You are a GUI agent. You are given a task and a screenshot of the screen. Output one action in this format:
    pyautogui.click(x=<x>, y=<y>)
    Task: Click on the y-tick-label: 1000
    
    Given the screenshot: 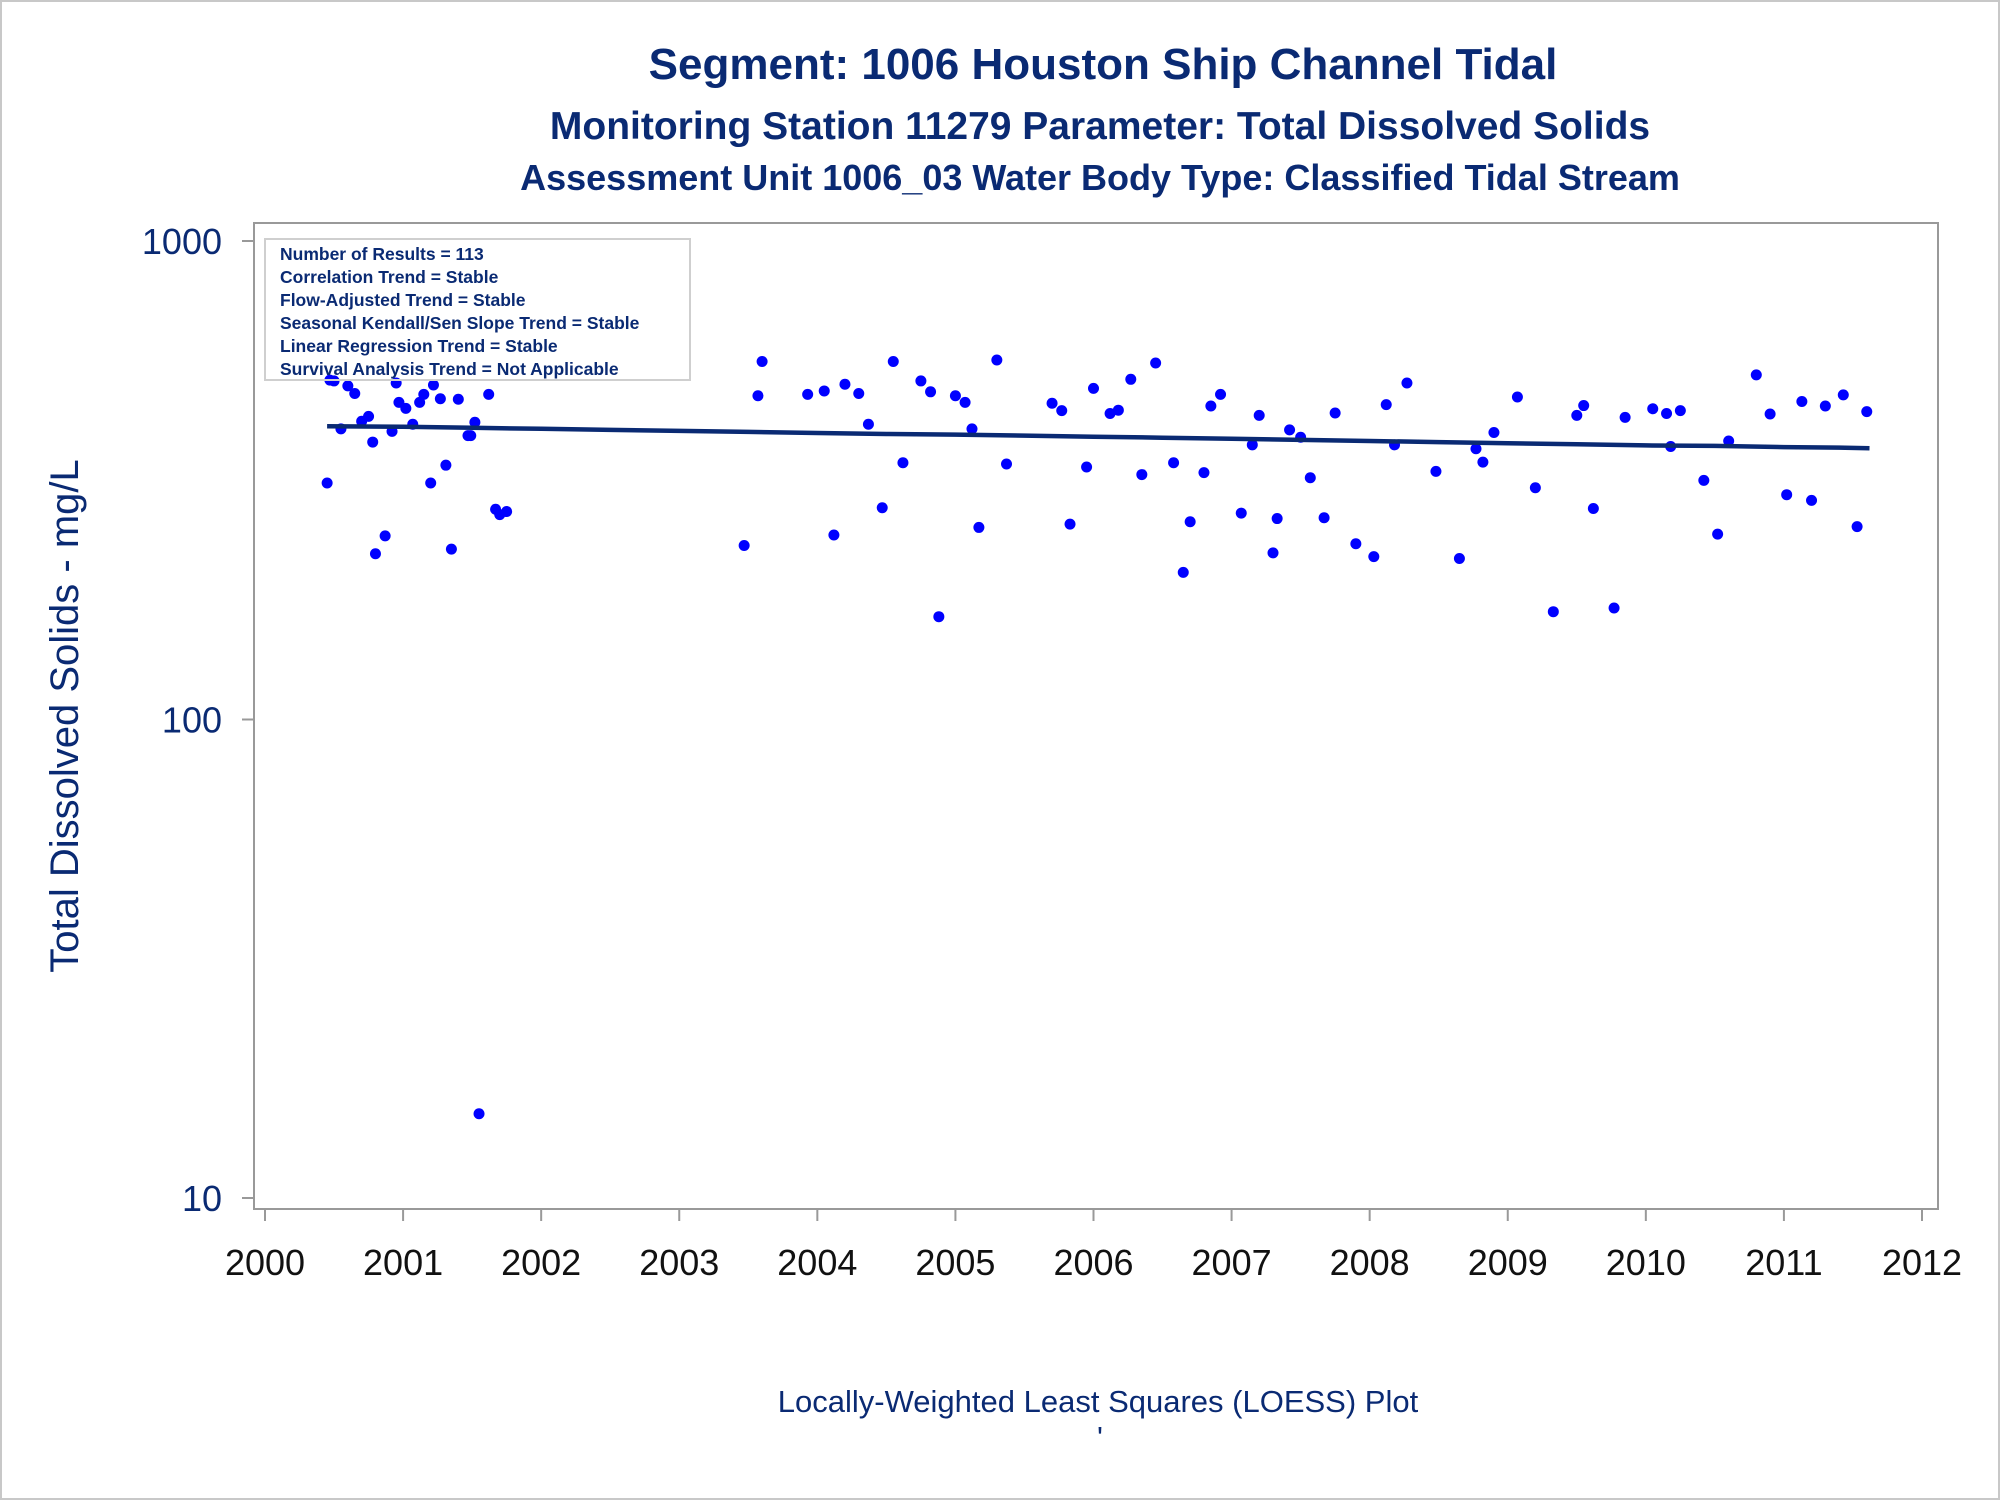 What is the action you would take?
    pyautogui.click(x=182, y=241)
    